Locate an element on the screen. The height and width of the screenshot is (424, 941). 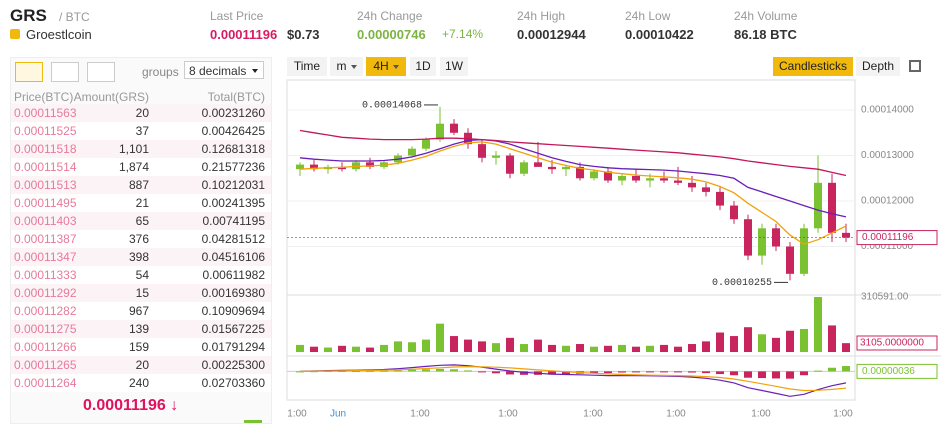
stat-extra: +7.14% is located at coordinates (463, 34).